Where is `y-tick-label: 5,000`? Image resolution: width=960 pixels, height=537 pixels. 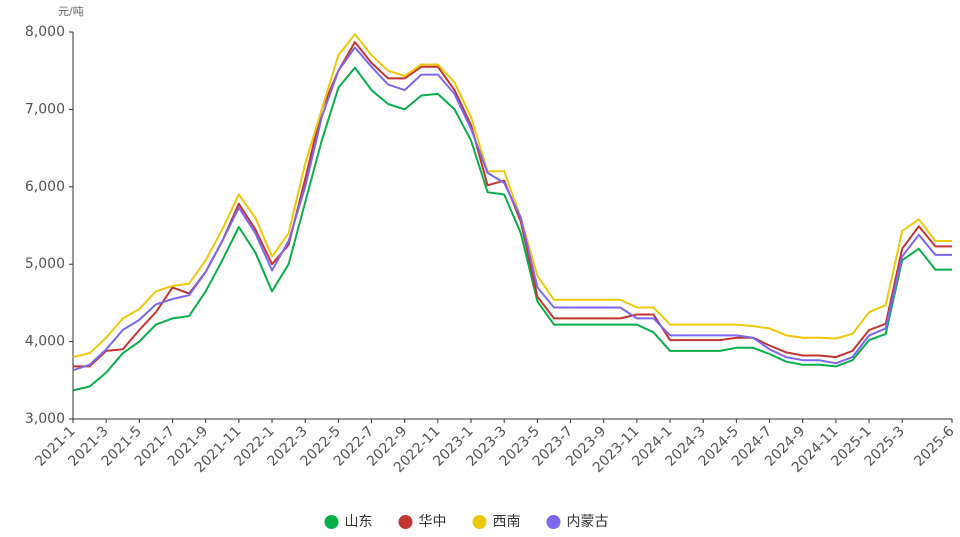 y-tick-label: 5,000 is located at coordinates (45, 264).